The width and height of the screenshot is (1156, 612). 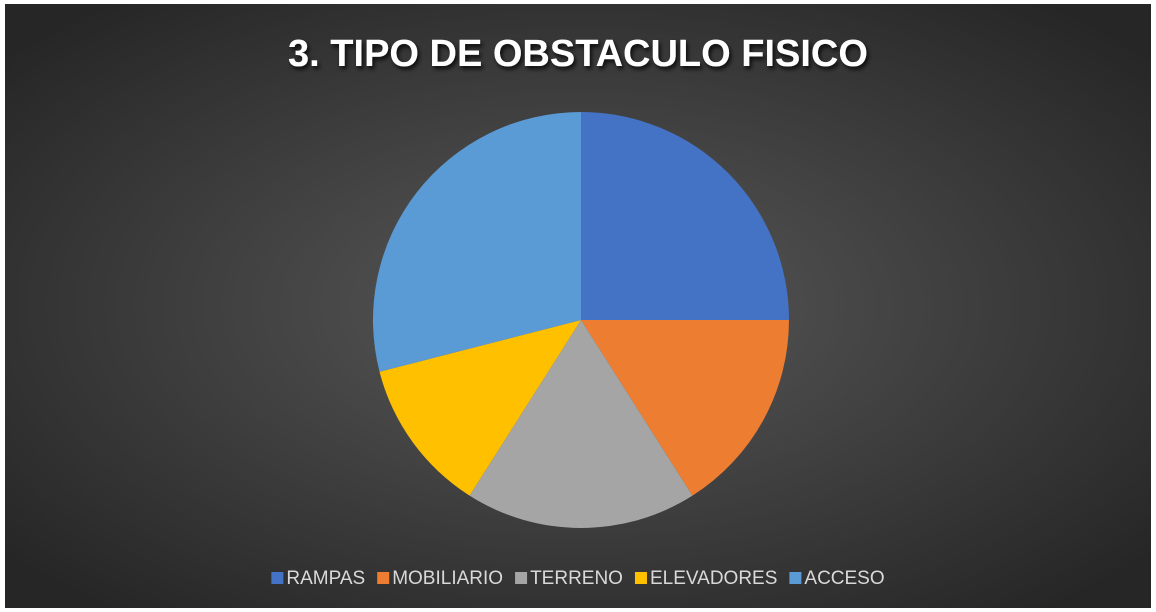 I want to click on legend-label: ELEVADORES, so click(x=713, y=578).